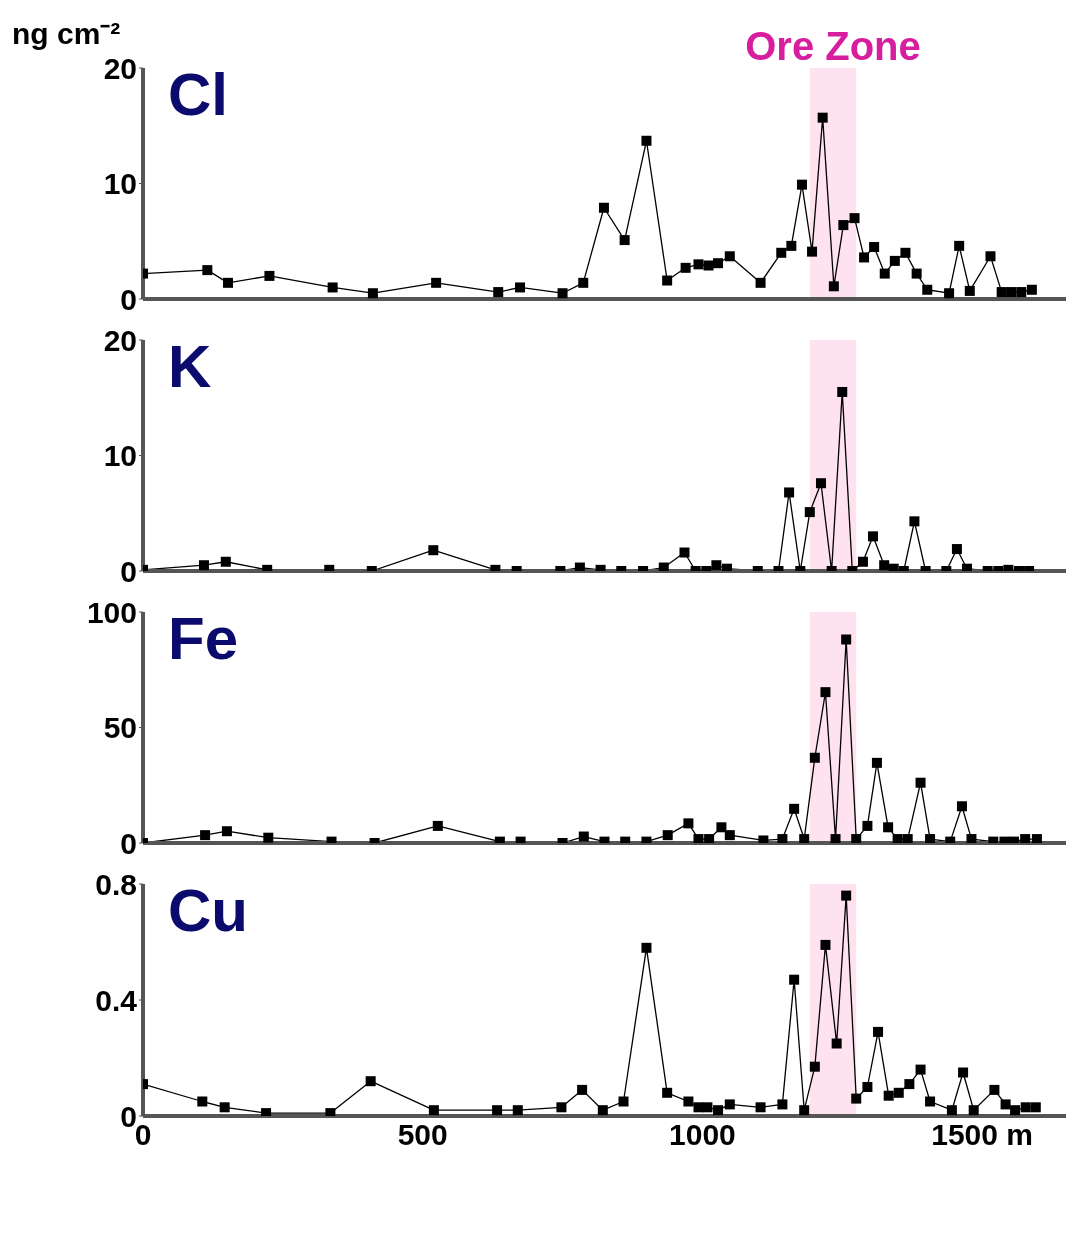 This screenshot has width=1082, height=1244. I want to click on chart-title: Fe, so click(203, 638).